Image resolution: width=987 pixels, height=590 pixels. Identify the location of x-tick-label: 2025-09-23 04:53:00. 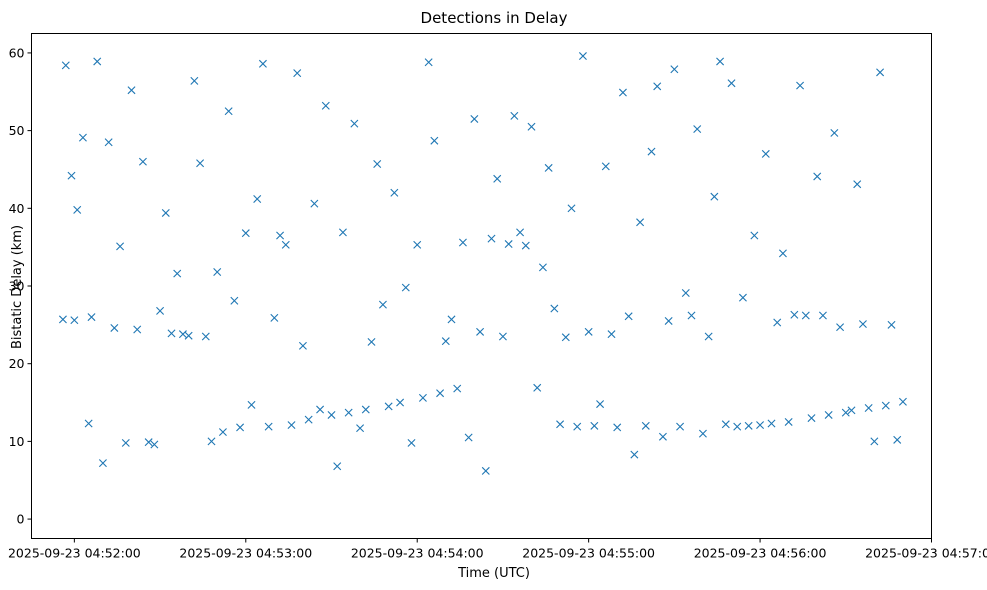
(245, 553).